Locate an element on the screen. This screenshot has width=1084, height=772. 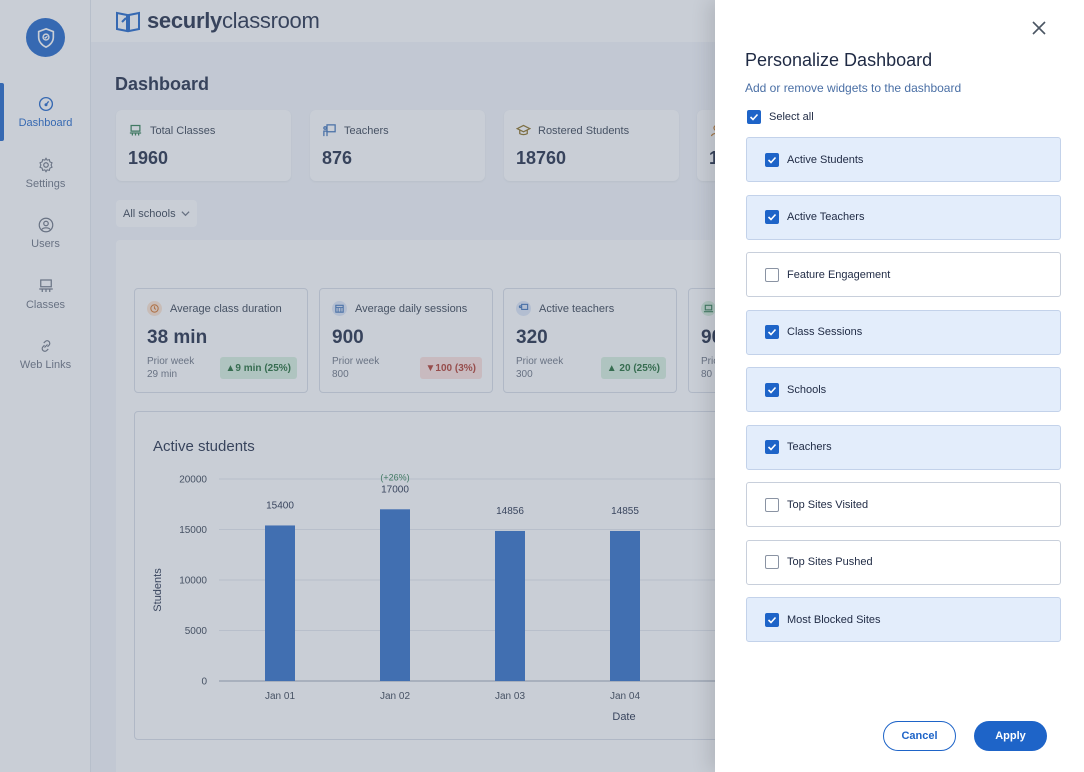
x-tick-label: Jan 04 is located at coordinates (625, 696).